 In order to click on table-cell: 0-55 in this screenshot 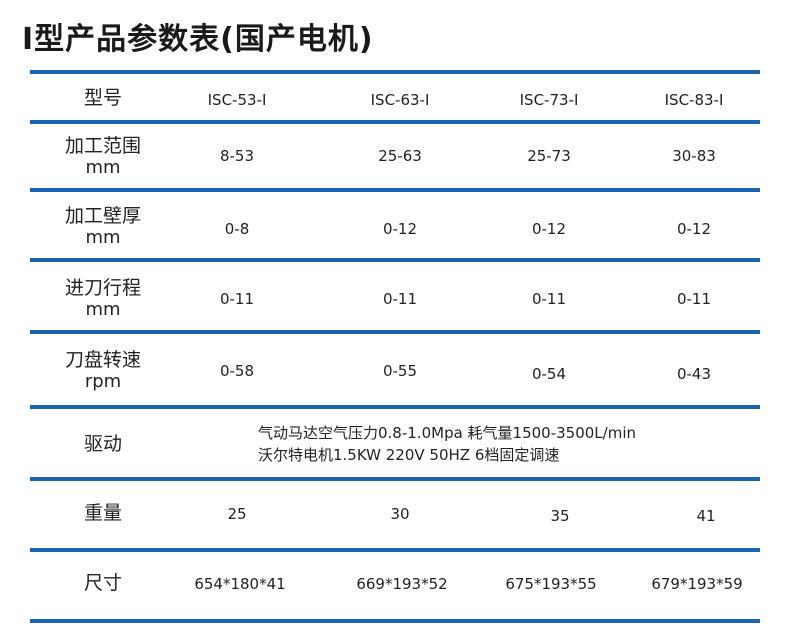, I will do `click(400, 371)`.